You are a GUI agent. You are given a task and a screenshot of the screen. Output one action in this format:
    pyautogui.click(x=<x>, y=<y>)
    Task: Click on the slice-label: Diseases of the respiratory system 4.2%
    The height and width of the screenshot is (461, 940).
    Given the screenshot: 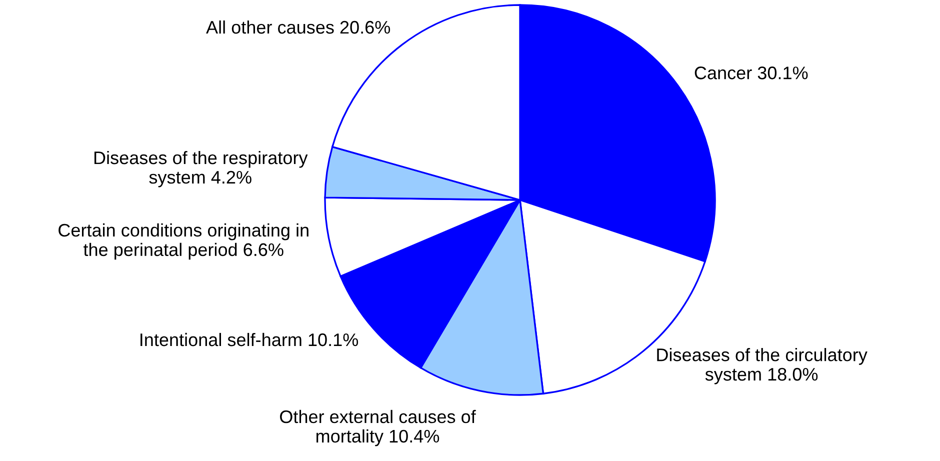 What is the action you would take?
    pyautogui.click(x=201, y=169)
    